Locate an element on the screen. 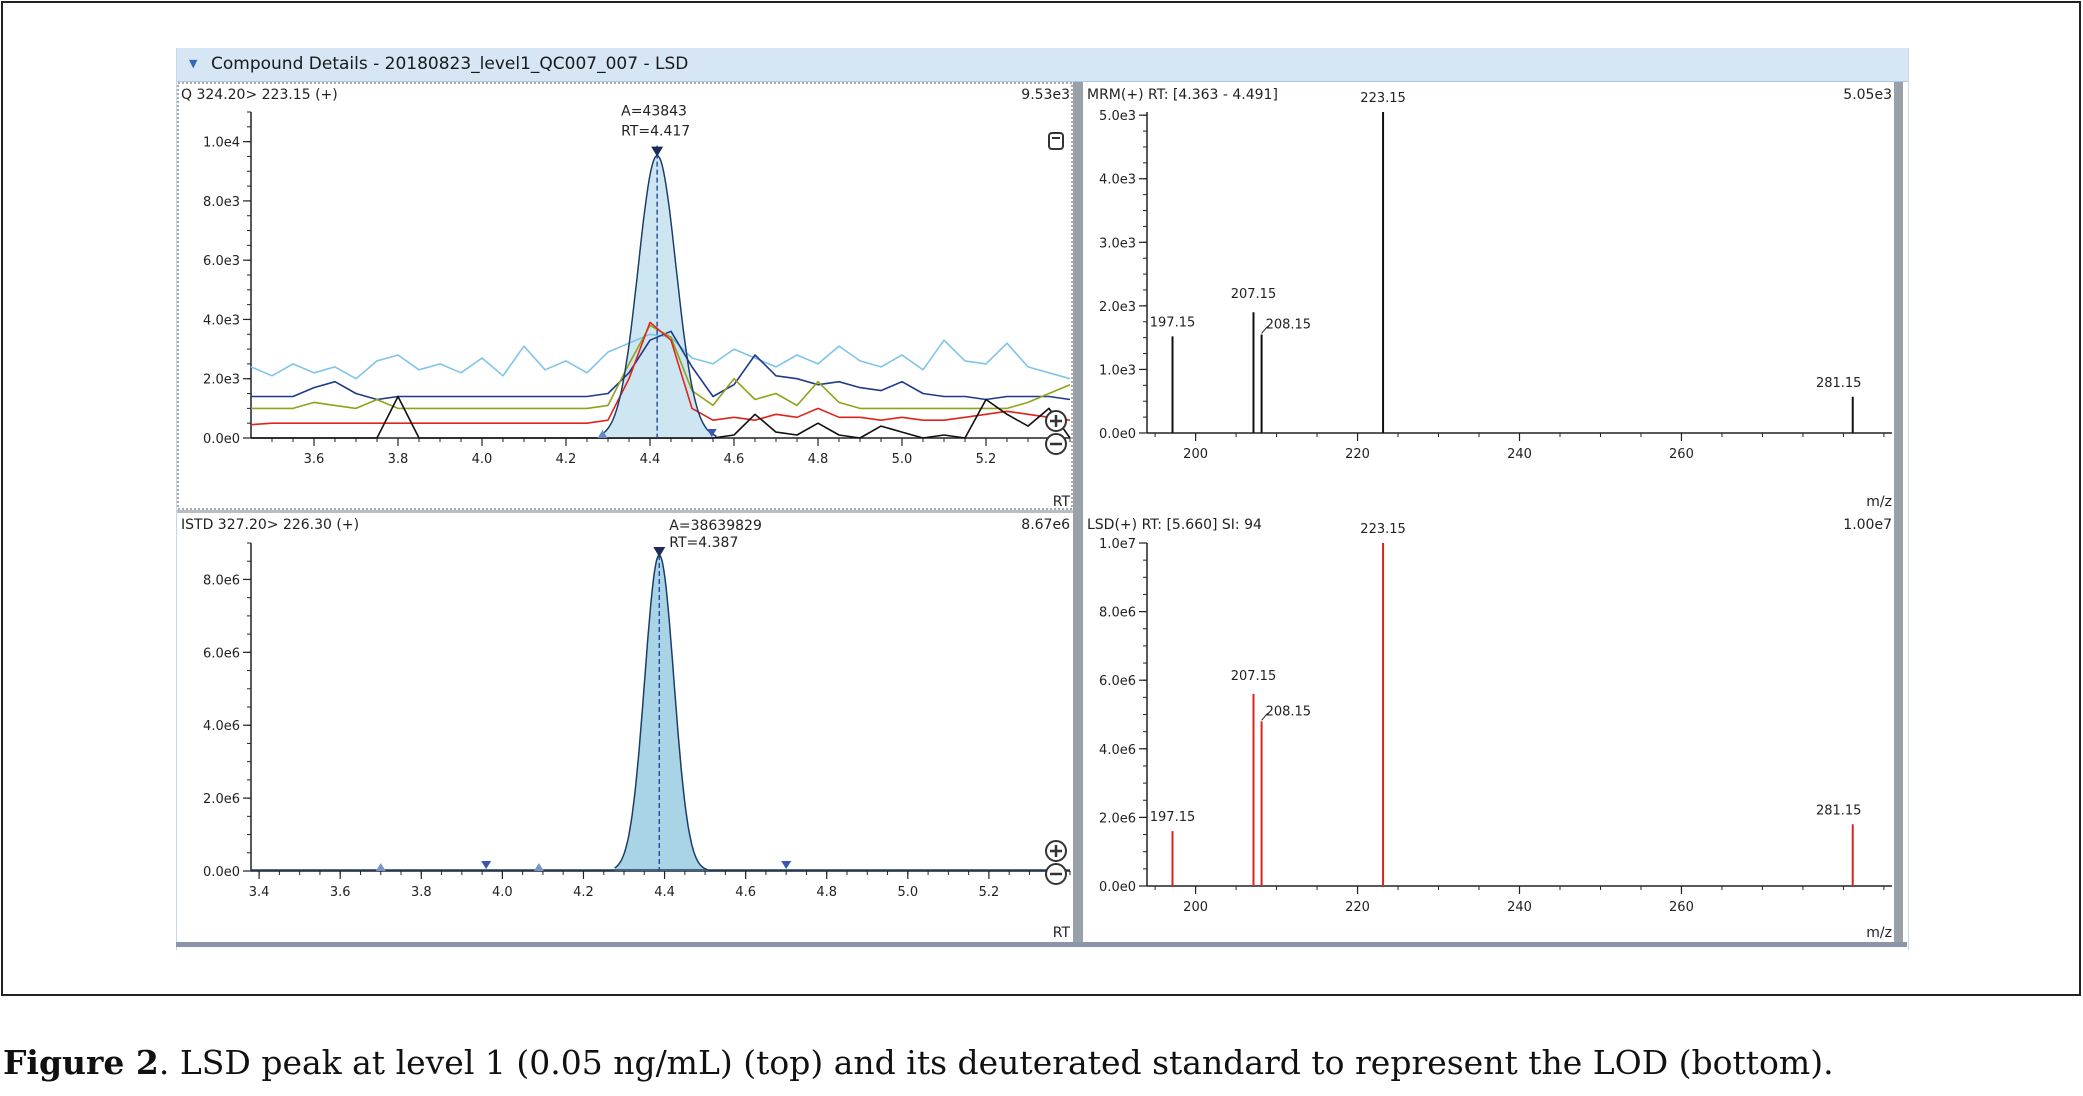 The image size is (2083, 1096). y-tick-label: 3.0e3 is located at coordinates (1117, 243).